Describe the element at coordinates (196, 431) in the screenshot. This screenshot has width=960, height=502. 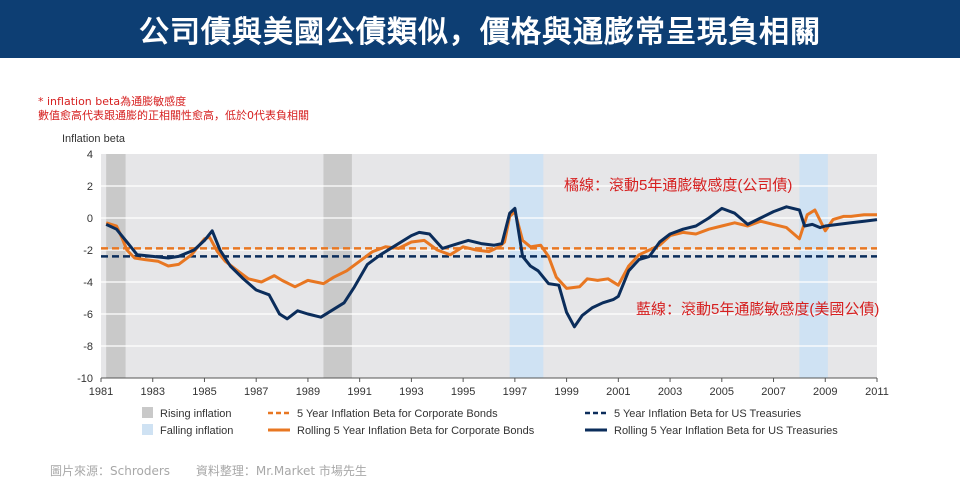
I see `legend-label: Falling inflation` at that location.